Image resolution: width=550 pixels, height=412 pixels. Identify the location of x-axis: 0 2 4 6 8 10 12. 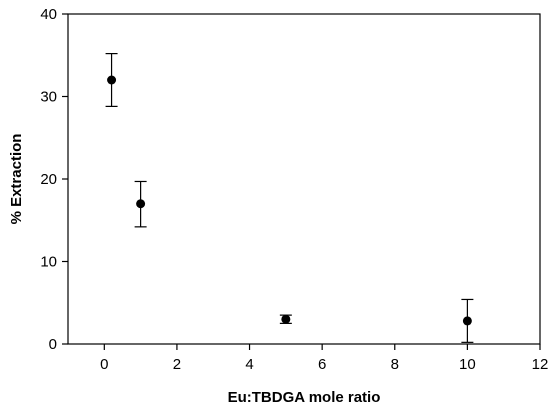
(324, 358).